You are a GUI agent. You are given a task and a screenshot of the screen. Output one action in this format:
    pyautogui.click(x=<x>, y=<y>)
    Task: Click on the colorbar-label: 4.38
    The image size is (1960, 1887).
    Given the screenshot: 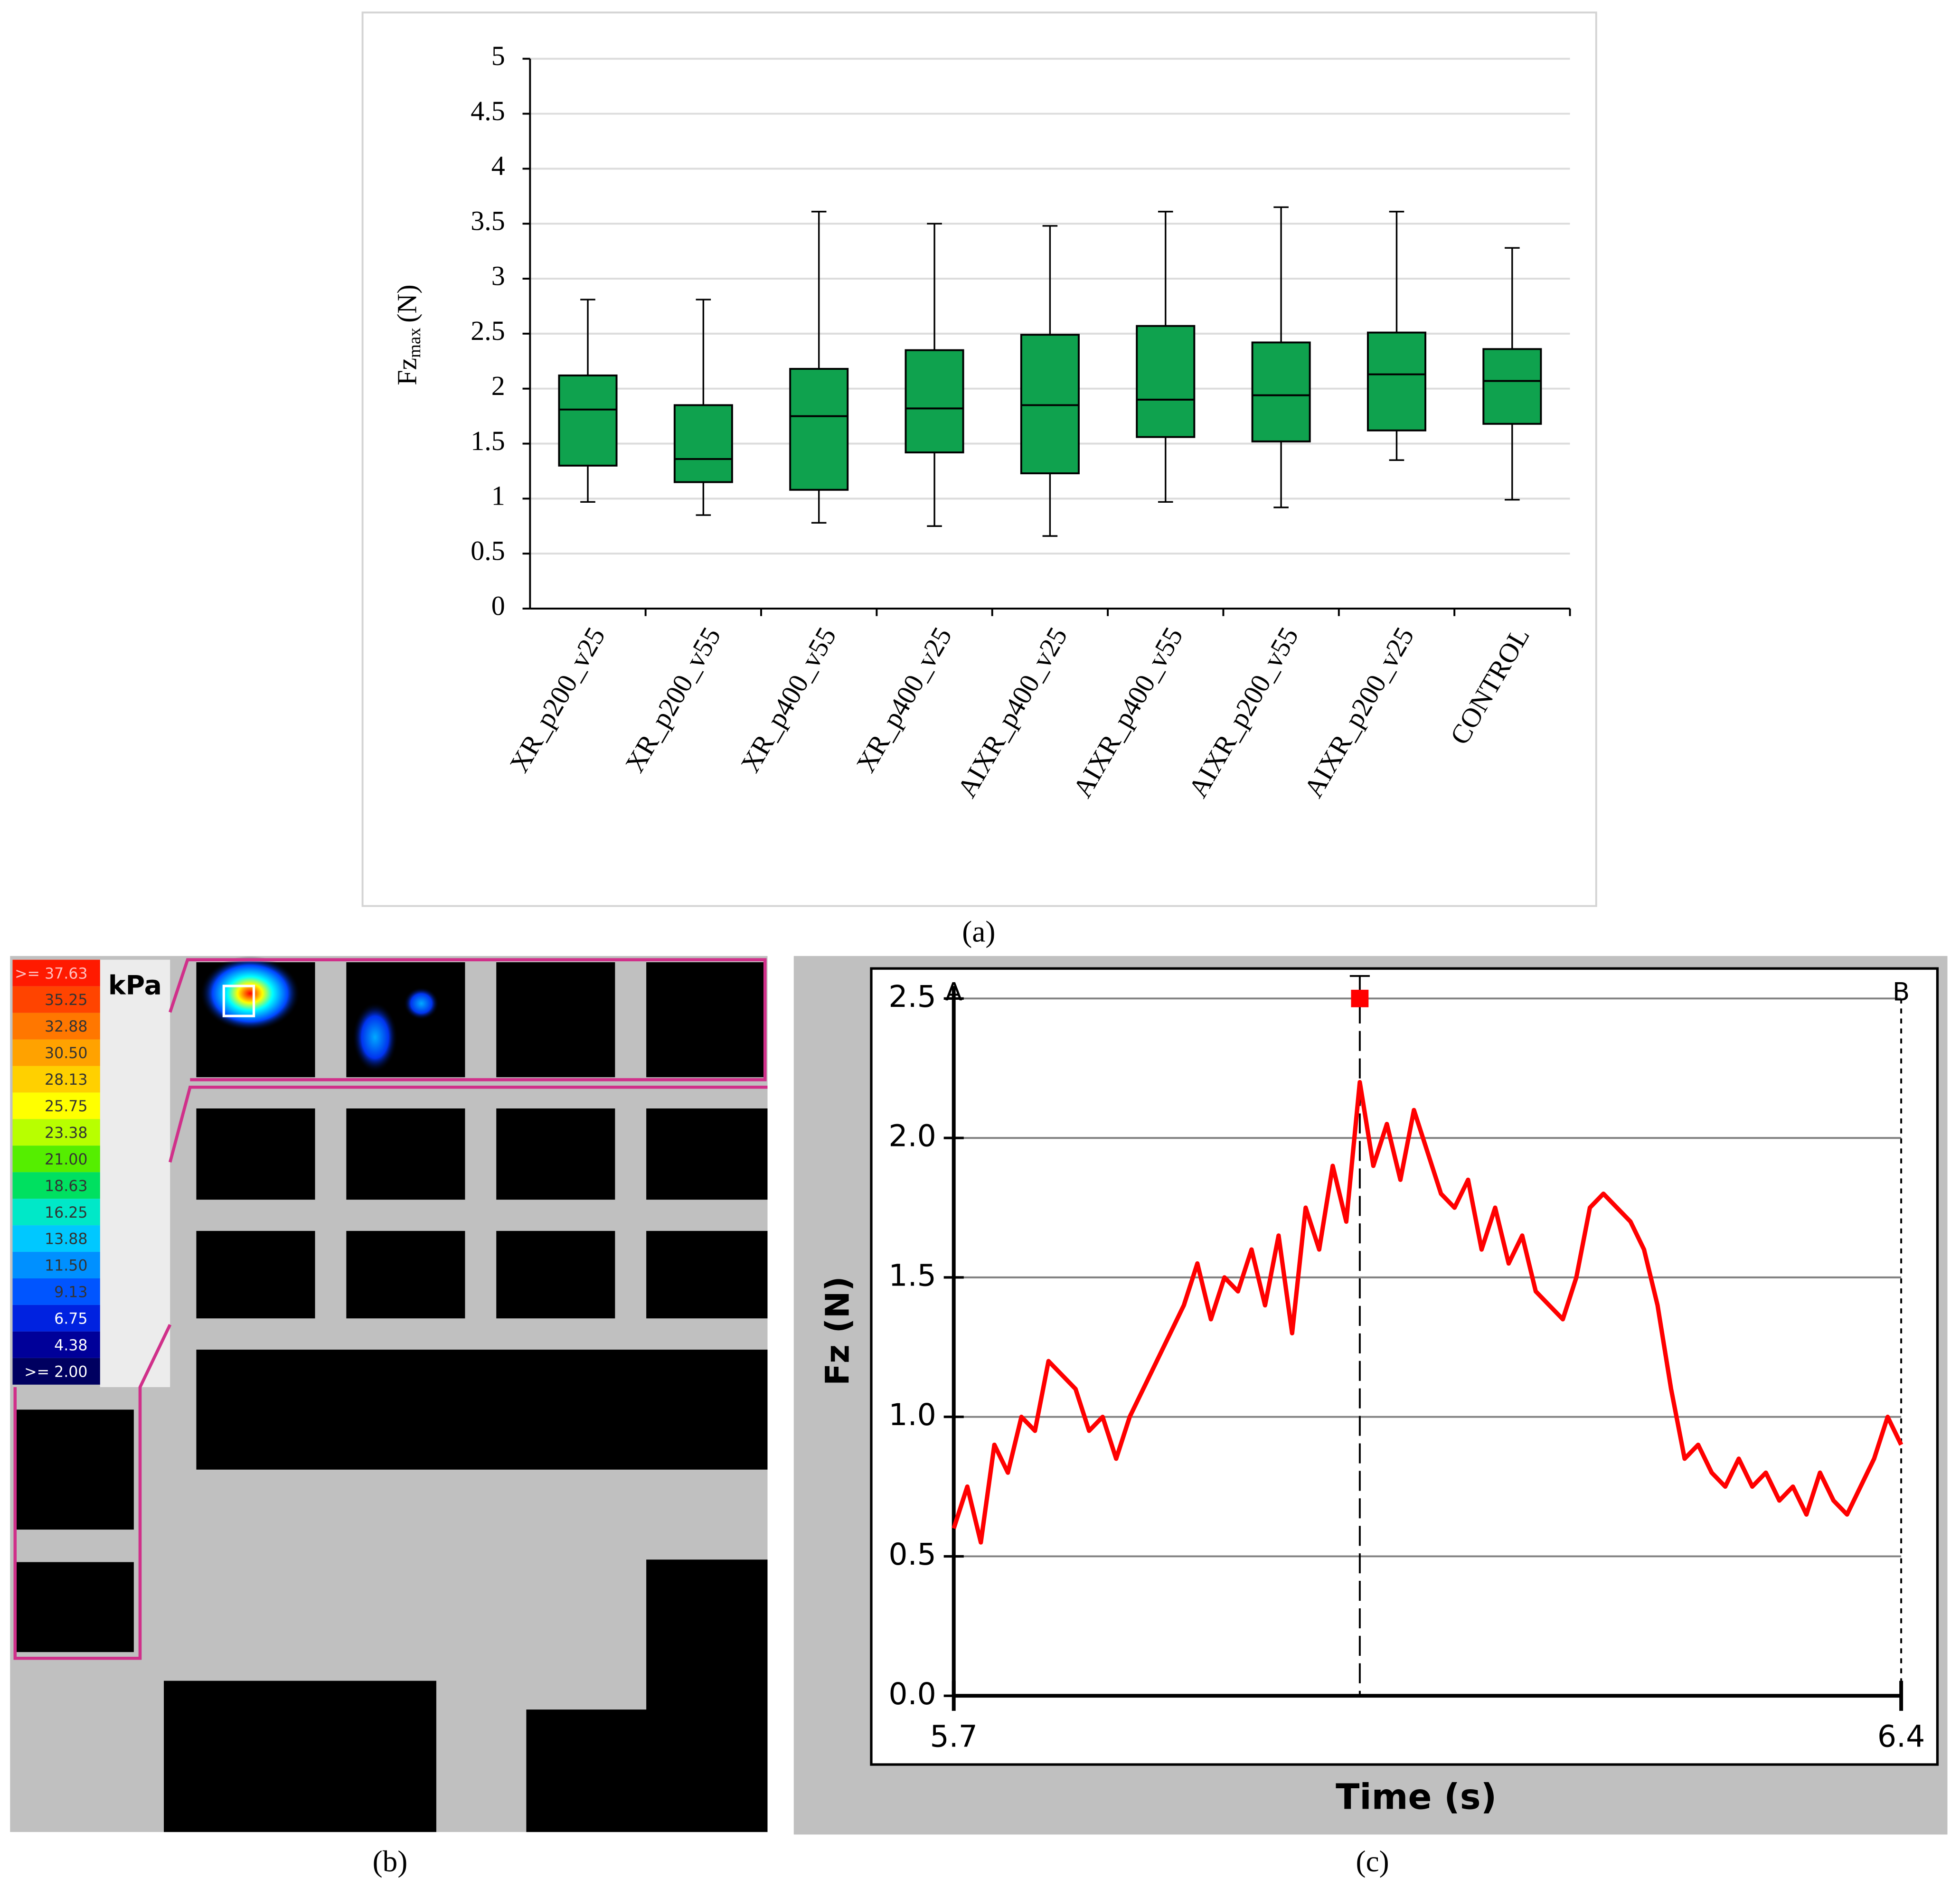 What is the action you would take?
    pyautogui.click(x=70, y=1345)
    